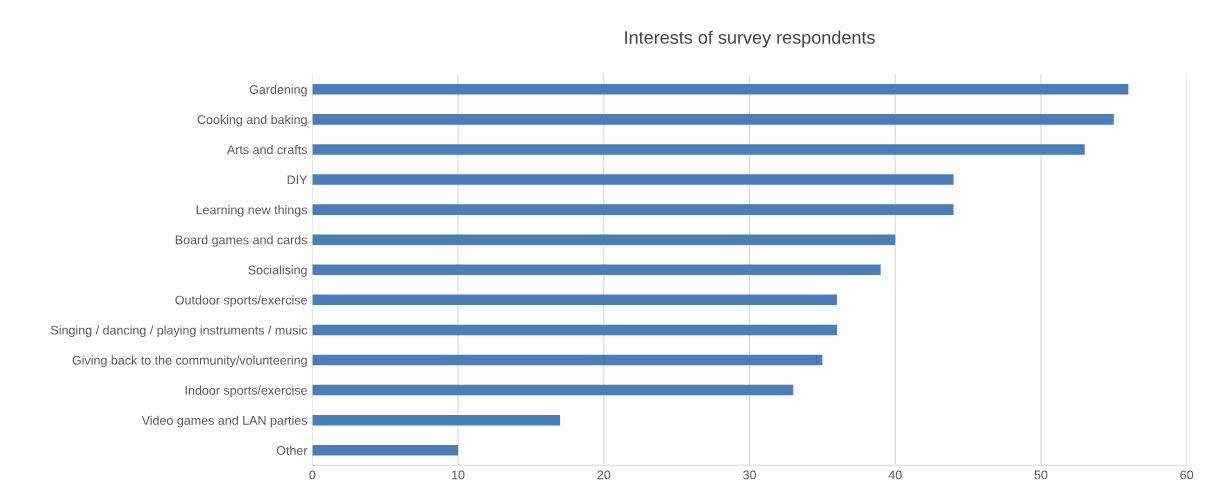 The height and width of the screenshot is (495, 1206). I want to click on x-tick-label: 60, so click(1187, 475).